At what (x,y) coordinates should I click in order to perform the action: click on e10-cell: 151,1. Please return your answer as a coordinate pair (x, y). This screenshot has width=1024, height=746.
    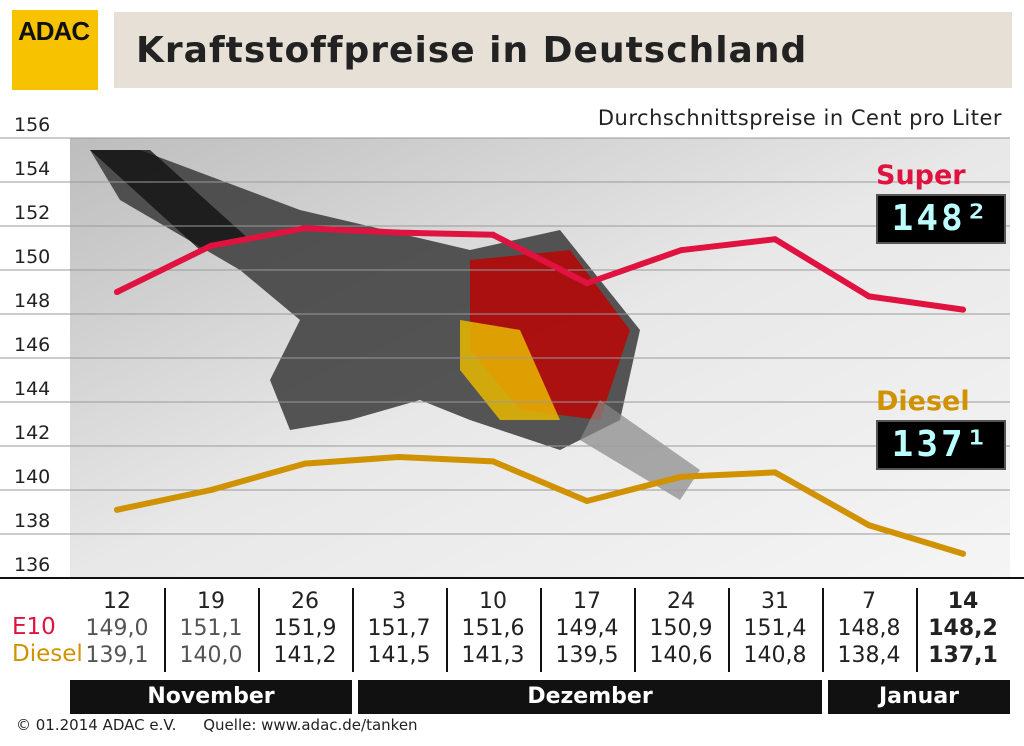
    Looking at the image, I should click on (211, 628).